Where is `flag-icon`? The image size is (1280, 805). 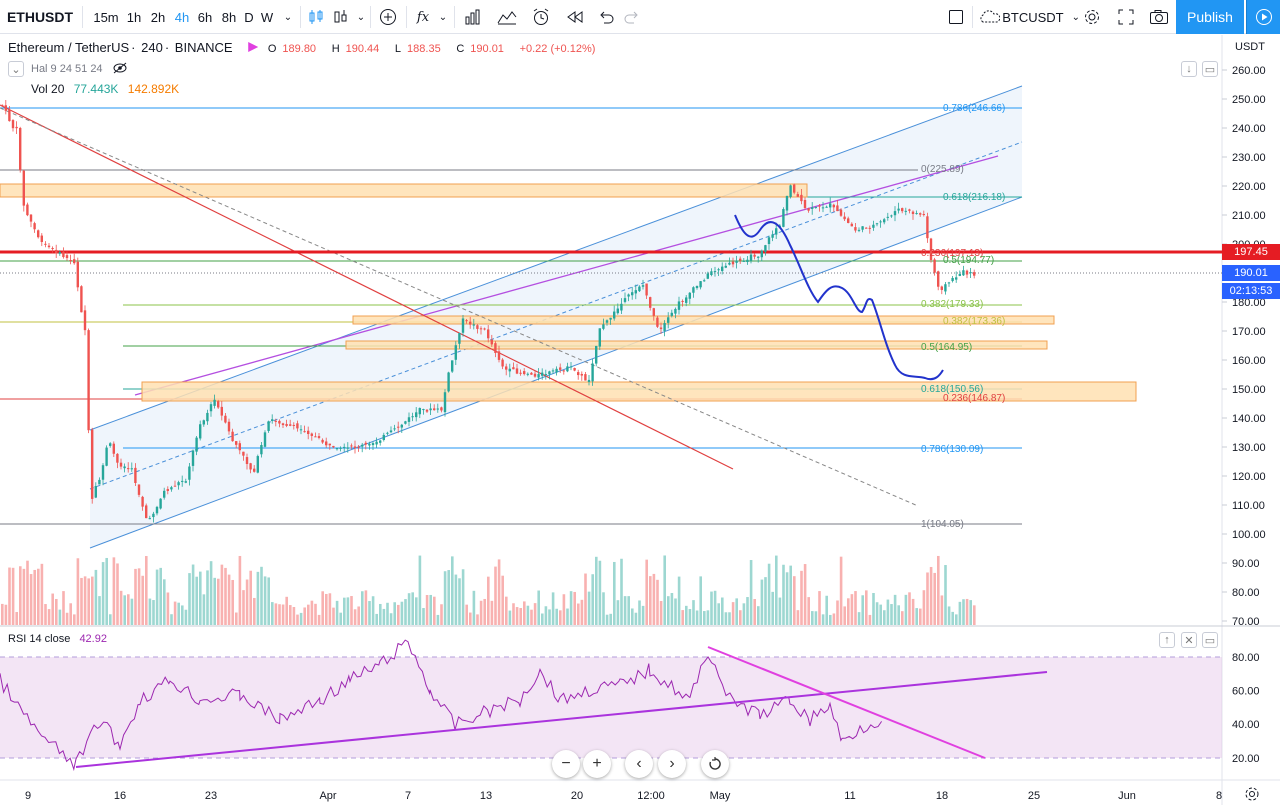
flag-icon is located at coordinates (253, 47).